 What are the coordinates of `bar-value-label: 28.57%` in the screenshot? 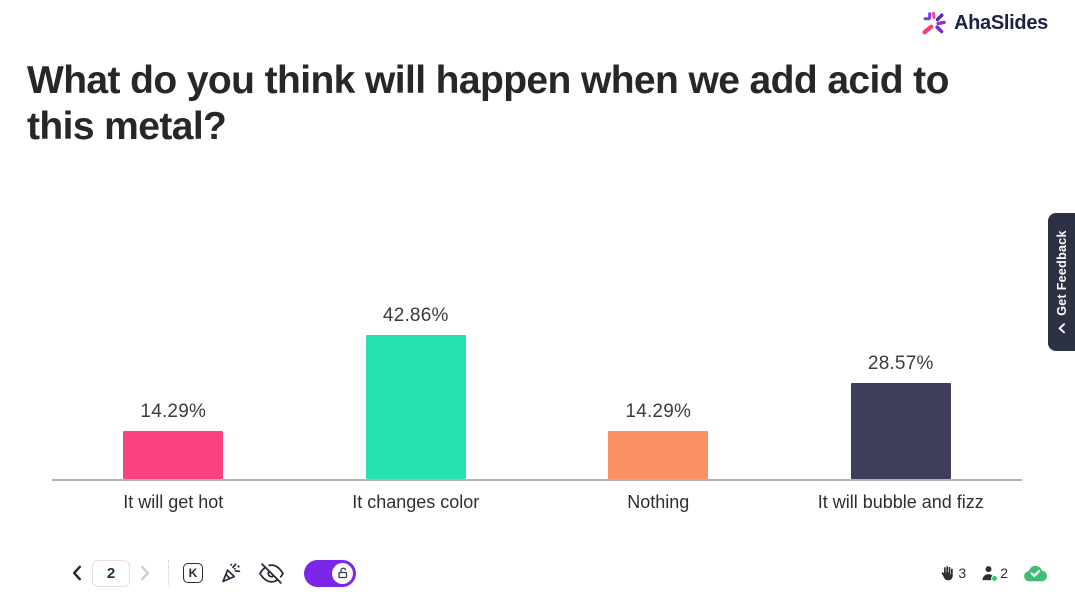 It's located at (900, 364).